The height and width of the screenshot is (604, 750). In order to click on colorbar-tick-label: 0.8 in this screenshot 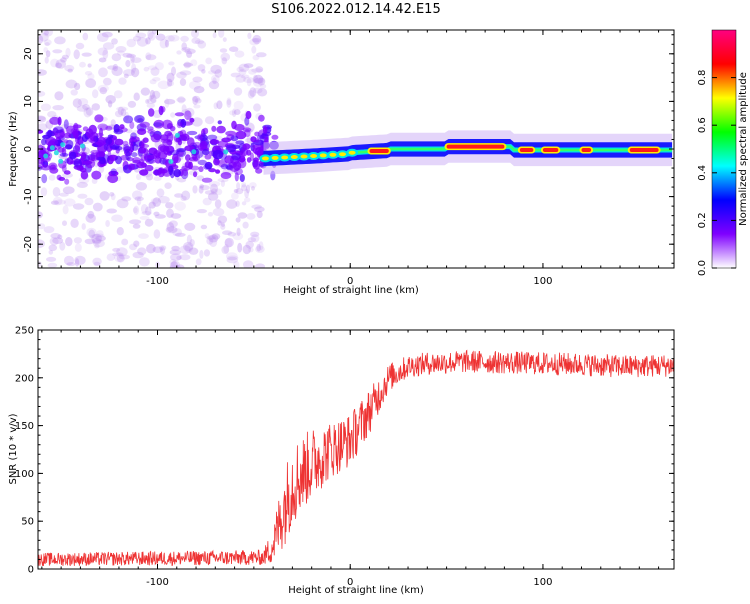, I will do `click(702, 78)`.